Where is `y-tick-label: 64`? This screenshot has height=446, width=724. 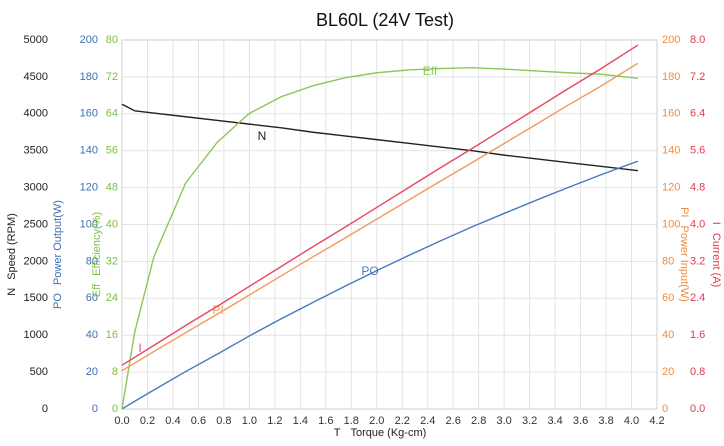 y-tick-label: 64 is located at coordinates (112, 114).